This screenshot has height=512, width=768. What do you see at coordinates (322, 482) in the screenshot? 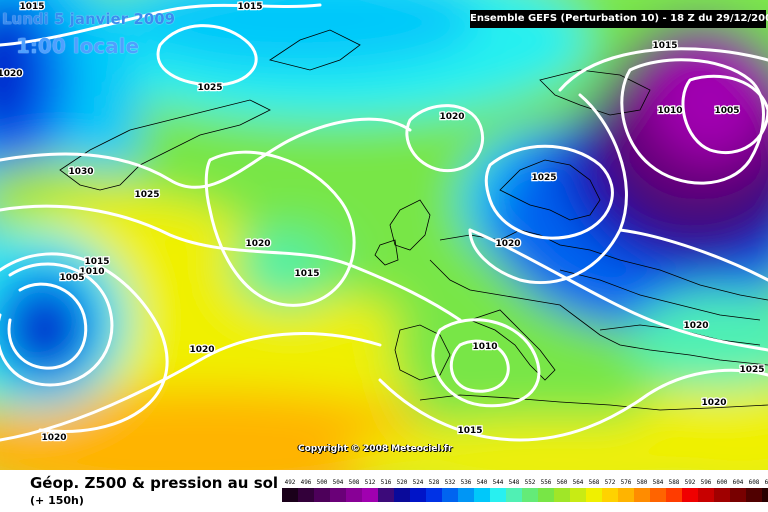
I see `scale-value: 500` at bounding box center [322, 482].